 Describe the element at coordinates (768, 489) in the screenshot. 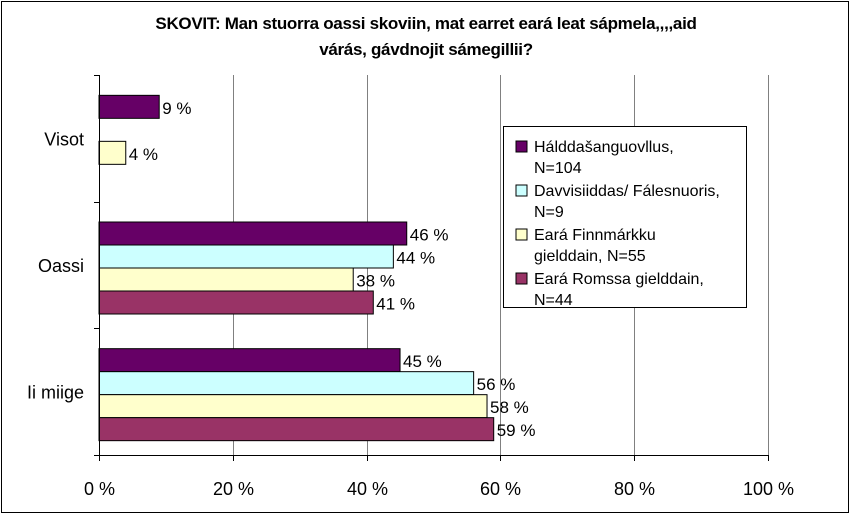

I see `x-tick-label: 100 %` at that location.